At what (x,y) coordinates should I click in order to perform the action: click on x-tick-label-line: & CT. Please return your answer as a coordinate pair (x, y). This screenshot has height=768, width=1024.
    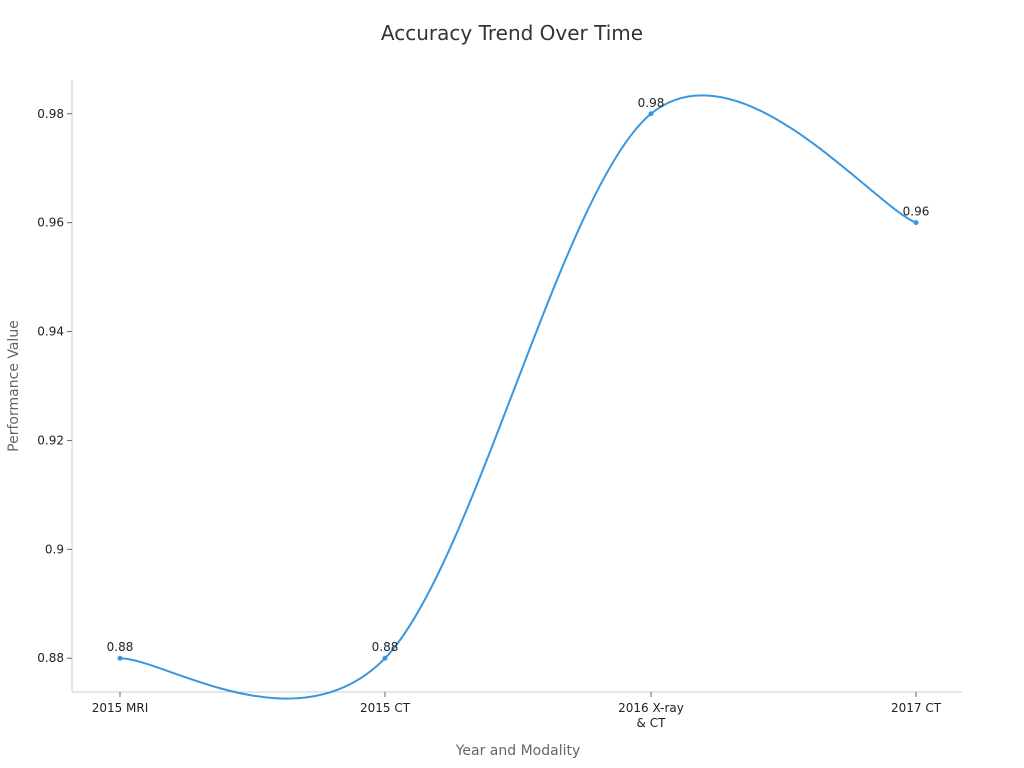
    Looking at the image, I should click on (652, 723).